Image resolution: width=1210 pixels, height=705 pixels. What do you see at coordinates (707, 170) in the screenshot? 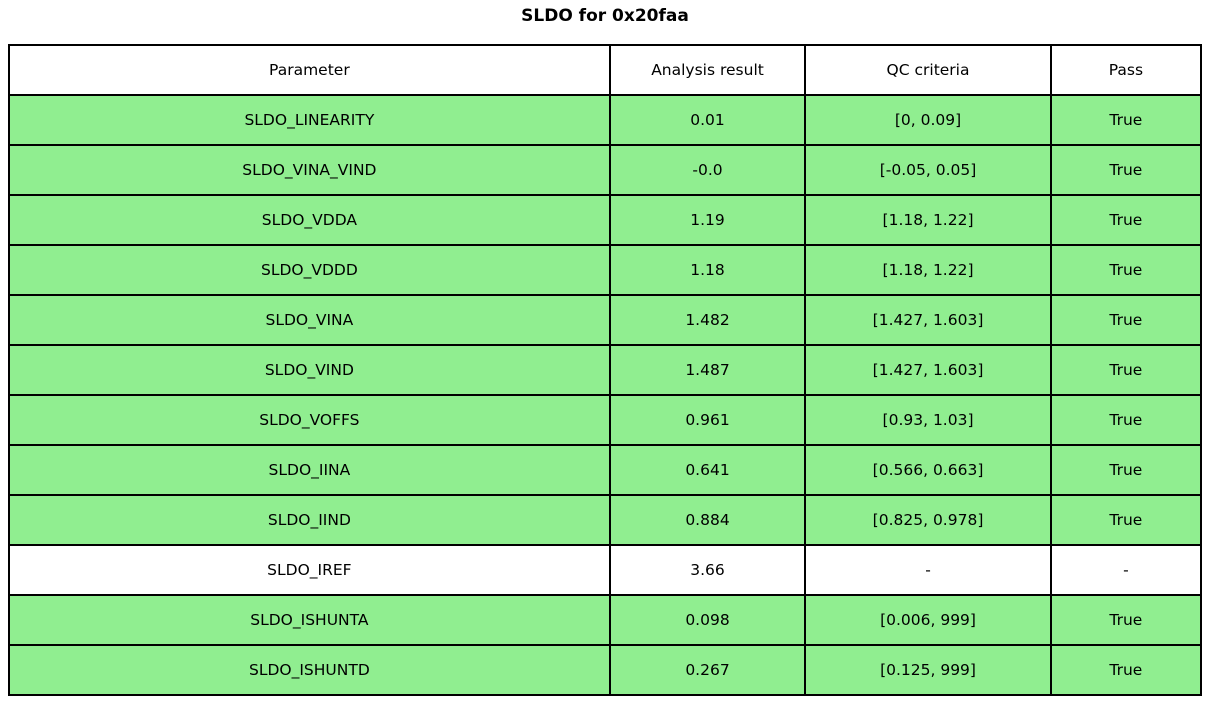
I see `analysis-result-cell: -0.0` at bounding box center [707, 170].